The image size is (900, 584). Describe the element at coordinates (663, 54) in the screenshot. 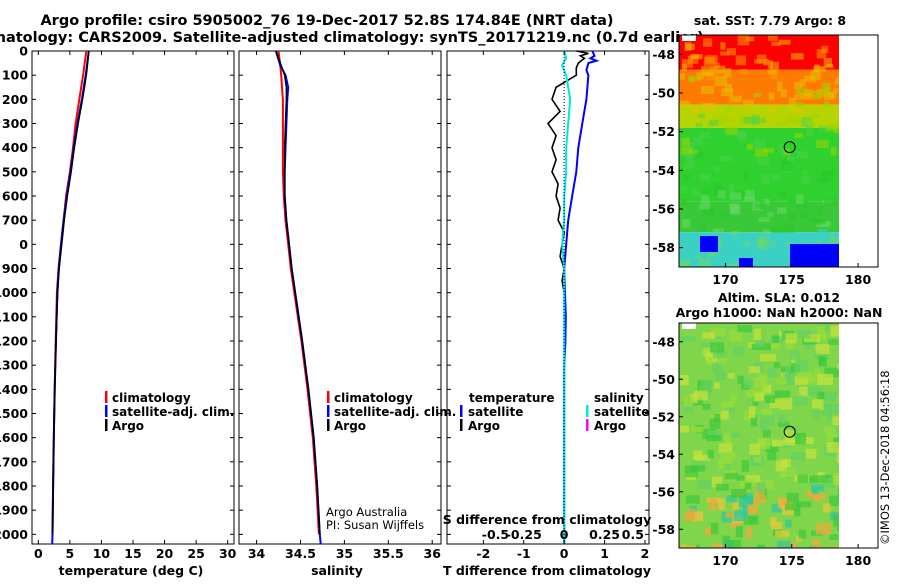

I see `lat-tick-label: -48` at that location.